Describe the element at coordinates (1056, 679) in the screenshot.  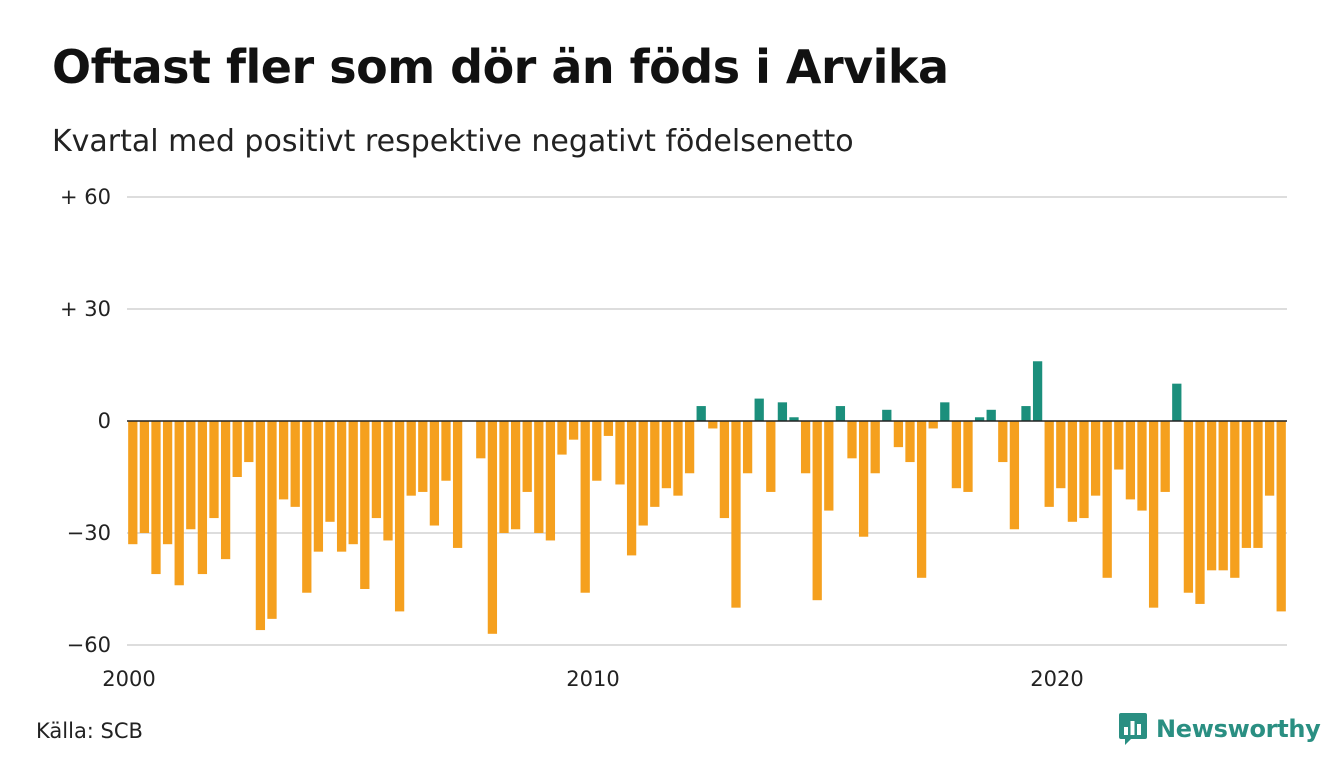
I see `x-tick-label: 2020` at that location.